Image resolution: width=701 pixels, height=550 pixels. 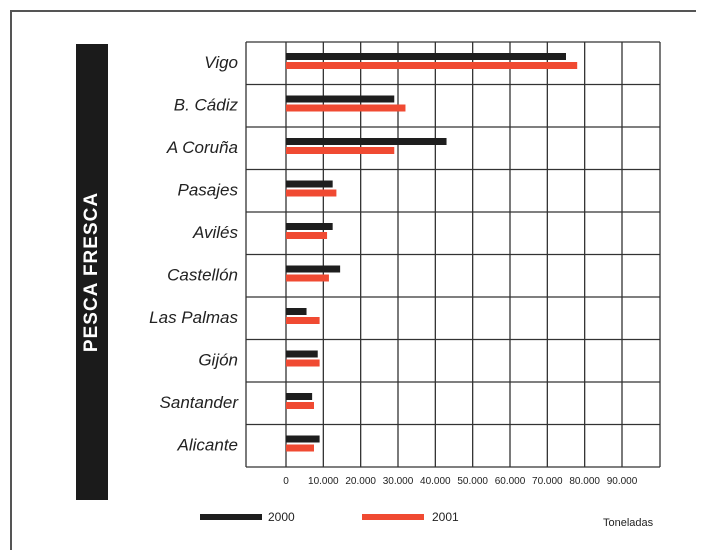 I want to click on category-label: Las Palmas, so click(x=193, y=317).